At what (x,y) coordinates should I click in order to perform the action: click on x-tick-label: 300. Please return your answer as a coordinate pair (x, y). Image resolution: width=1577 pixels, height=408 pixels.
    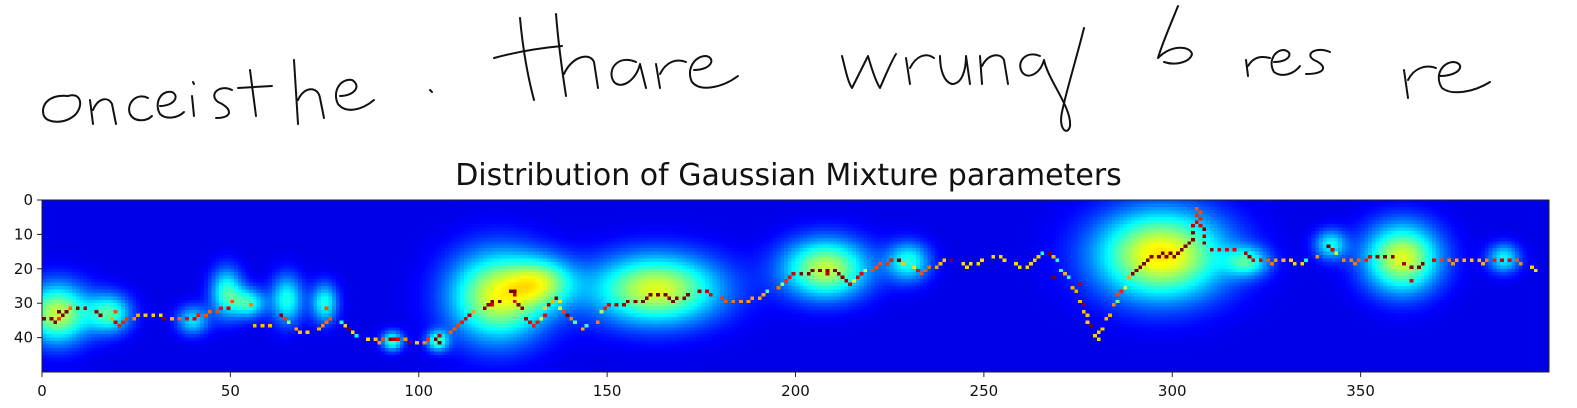
    Looking at the image, I should click on (1172, 391).